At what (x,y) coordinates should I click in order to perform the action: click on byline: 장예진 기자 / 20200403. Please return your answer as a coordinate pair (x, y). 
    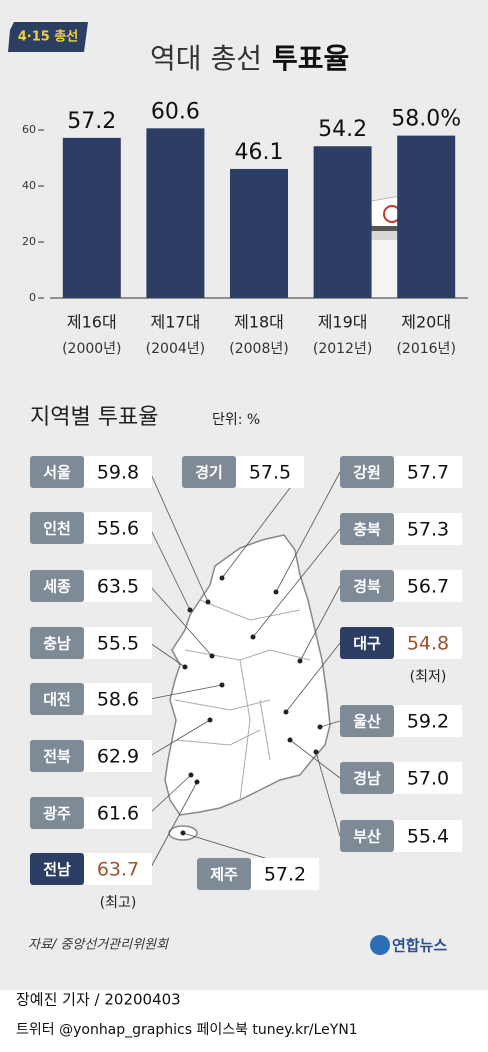
    Looking at the image, I should click on (98, 1000).